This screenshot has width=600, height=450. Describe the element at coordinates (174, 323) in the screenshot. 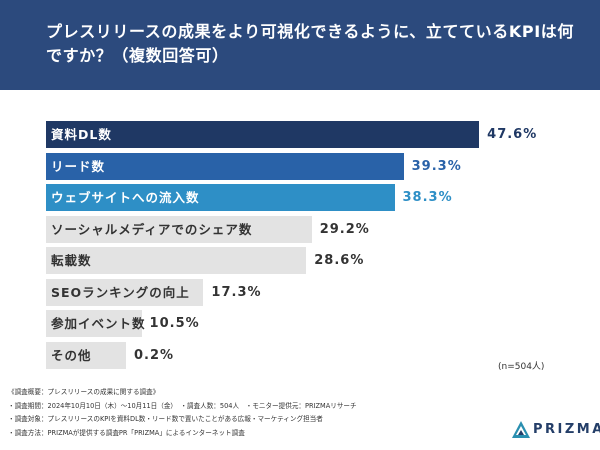

I see `bar-value-7: 10.5%` at that location.